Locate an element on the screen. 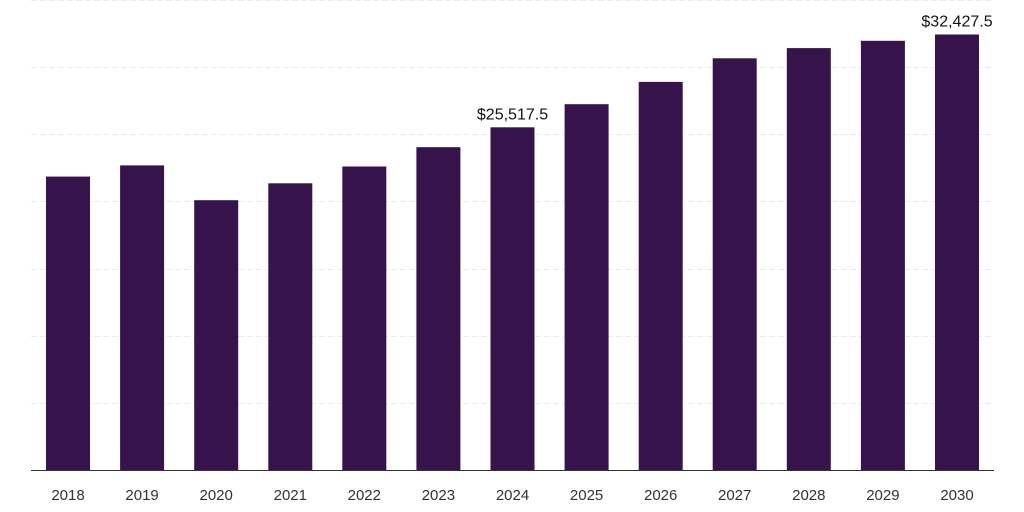 The image size is (1024, 512). x-tick-label-2025: 2025 is located at coordinates (586, 495).